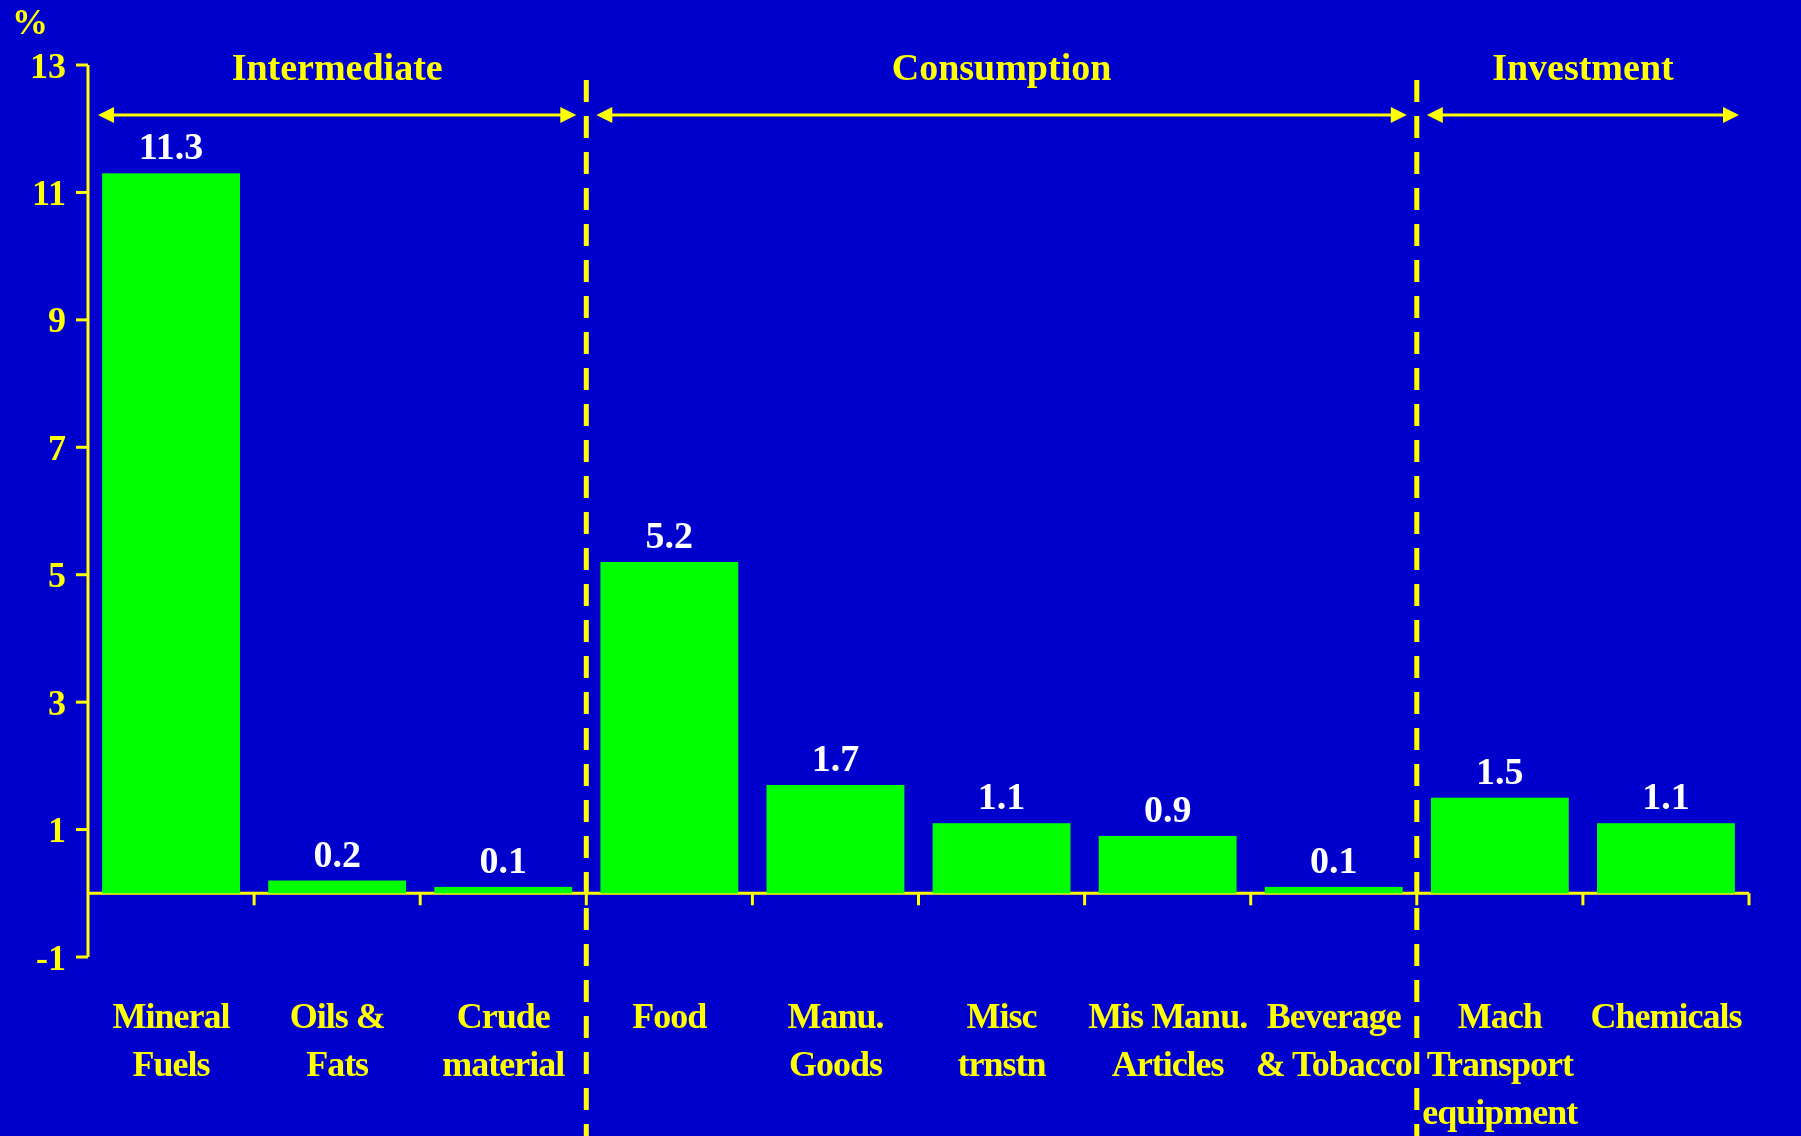 Image resolution: width=1801 pixels, height=1136 pixels. What do you see at coordinates (57, 320) in the screenshot?
I see `y-tick-label: 9` at bounding box center [57, 320].